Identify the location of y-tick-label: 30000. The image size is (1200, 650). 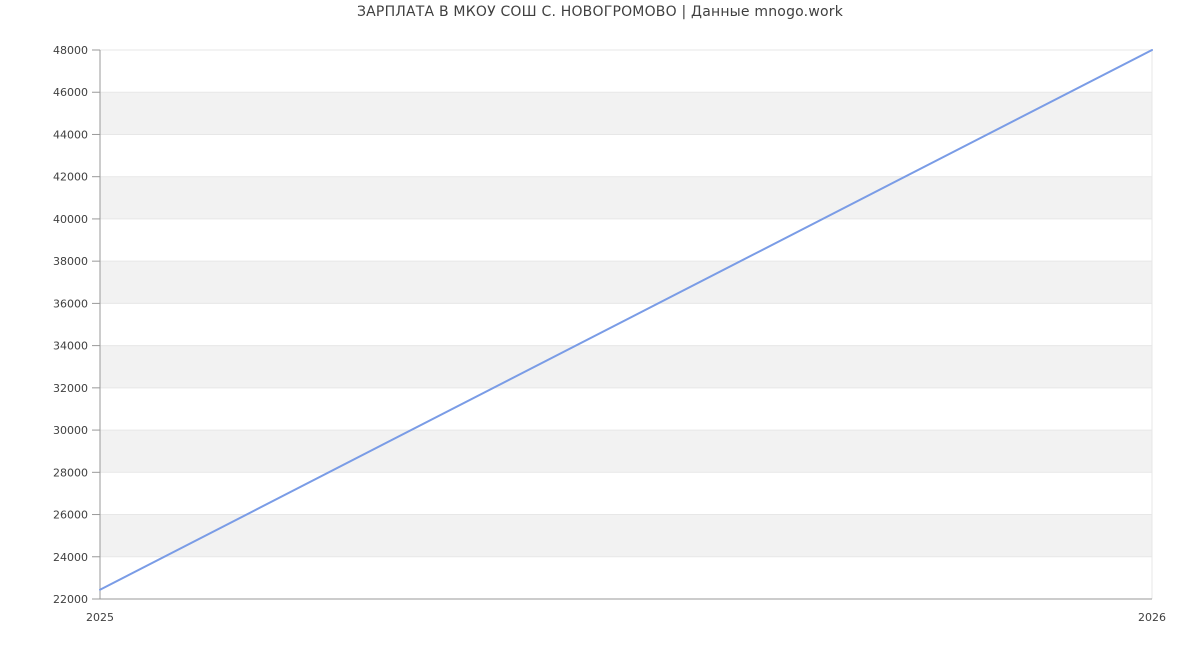
(70, 430).